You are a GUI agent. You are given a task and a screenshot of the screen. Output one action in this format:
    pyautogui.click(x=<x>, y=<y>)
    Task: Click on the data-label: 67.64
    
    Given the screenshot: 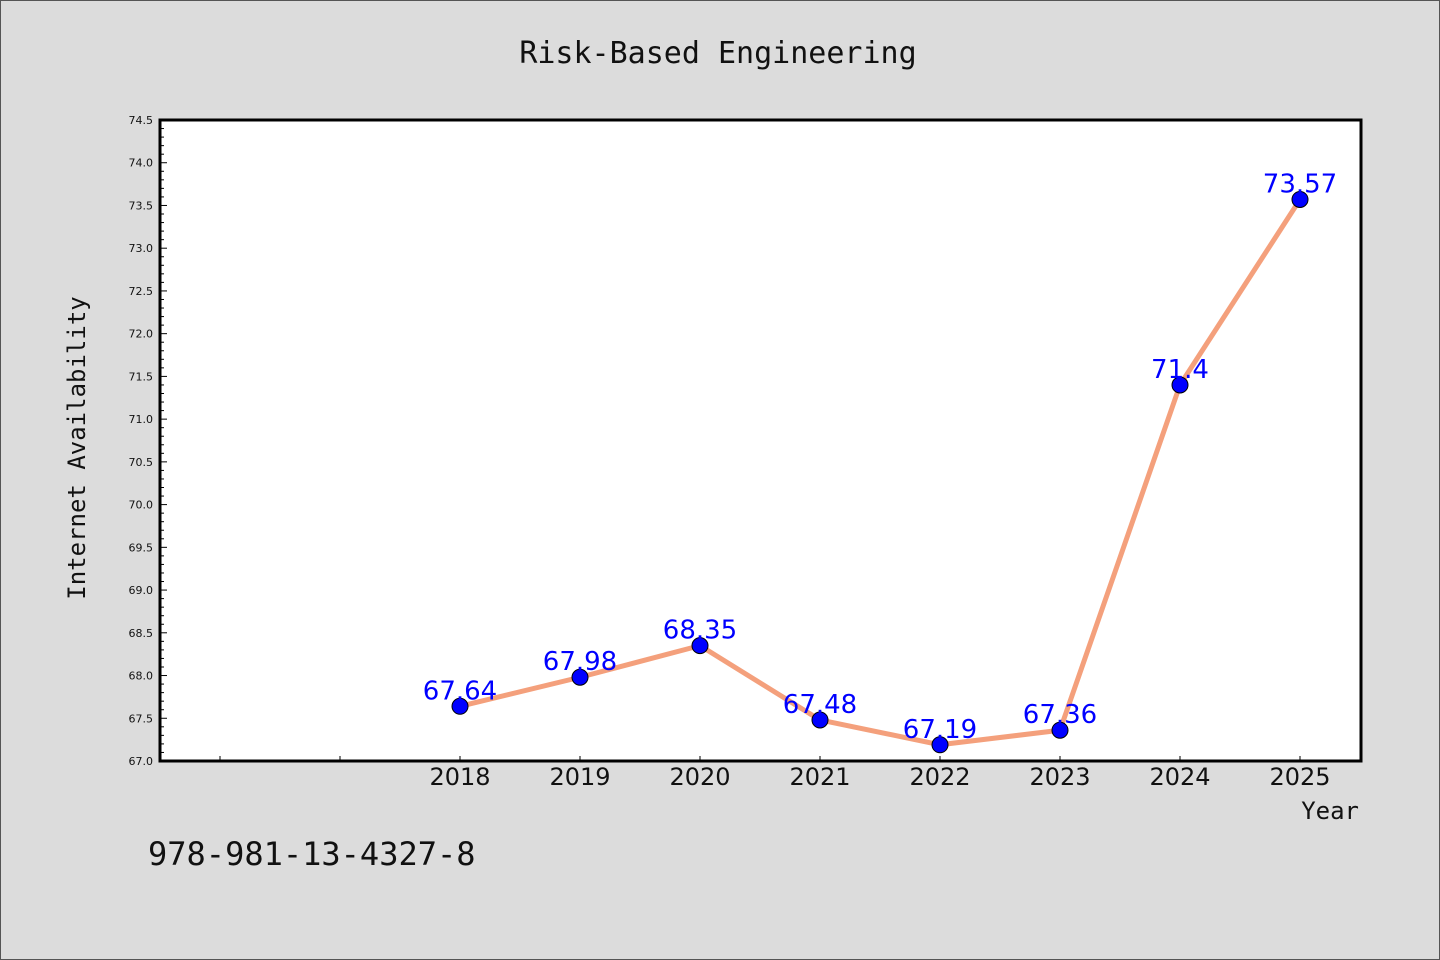 What is the action you would take?
    pyautogui.click(x=460, y=691)
    